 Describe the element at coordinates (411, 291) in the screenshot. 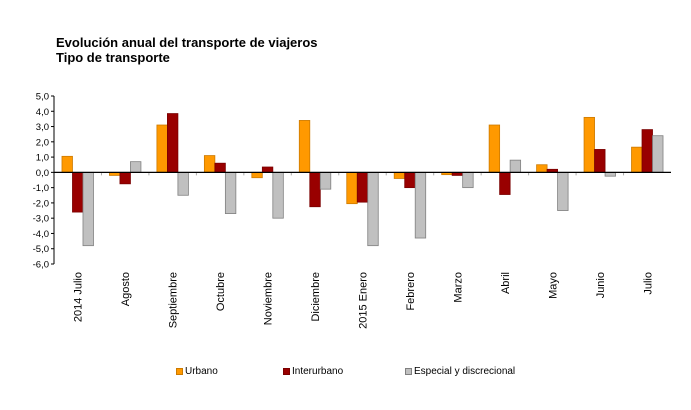

I see `x-tick-label: Febrero` at that location.